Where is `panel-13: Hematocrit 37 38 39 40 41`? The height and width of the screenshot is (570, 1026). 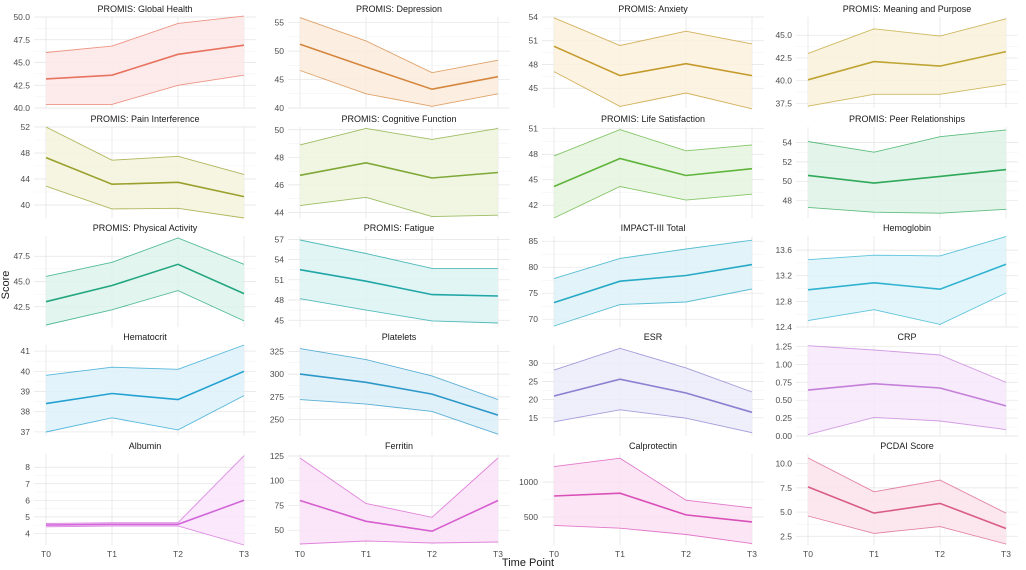
panel-13: Hematocrit 37 38 39 40 41 is located at coordinates (138, 384).